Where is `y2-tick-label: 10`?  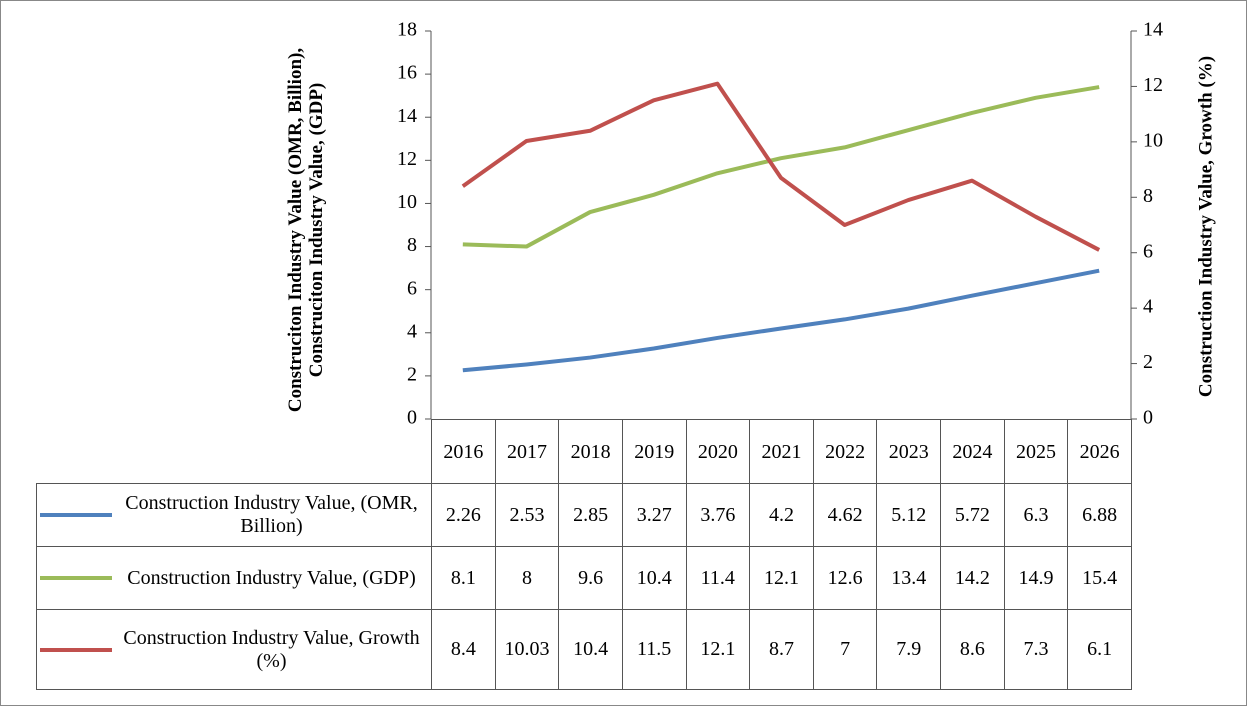
y2-tick-label: 10 is located at coordinates (1153, 140).